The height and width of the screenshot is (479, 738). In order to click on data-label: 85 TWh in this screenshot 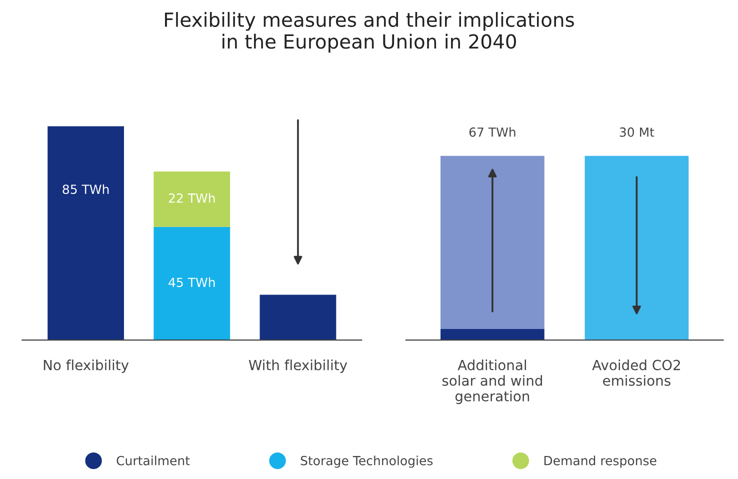, I will do `click(85, 189)`.